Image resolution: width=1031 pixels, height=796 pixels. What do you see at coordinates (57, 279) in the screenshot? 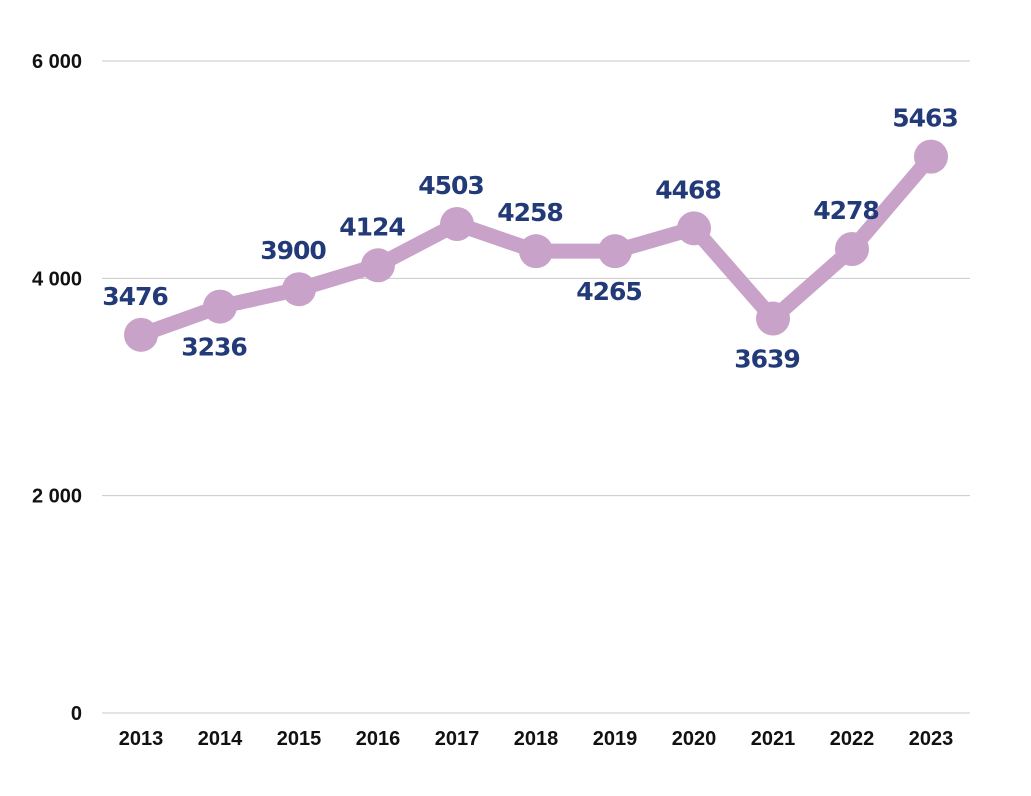
I see `y-tick-label: 4 000` at bounding box center [57, 279].